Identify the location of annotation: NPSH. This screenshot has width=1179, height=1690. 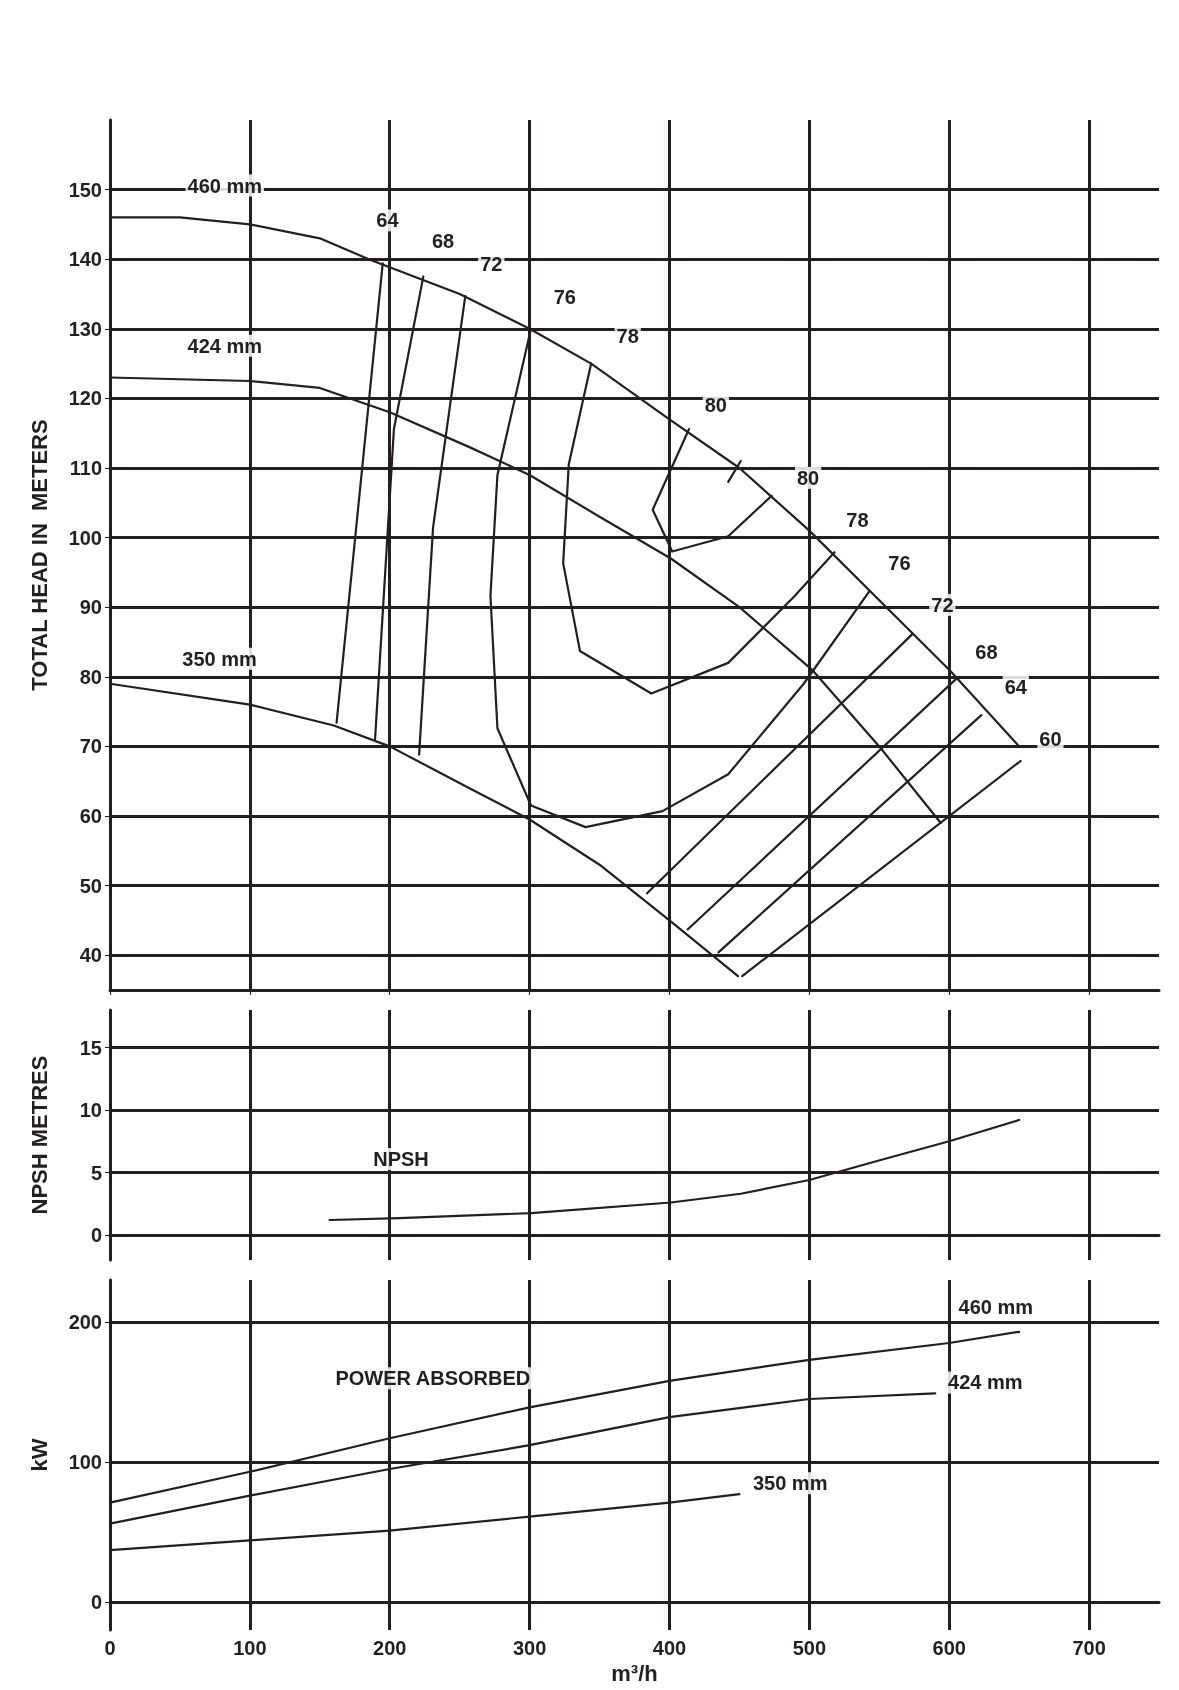
(401, 1159).